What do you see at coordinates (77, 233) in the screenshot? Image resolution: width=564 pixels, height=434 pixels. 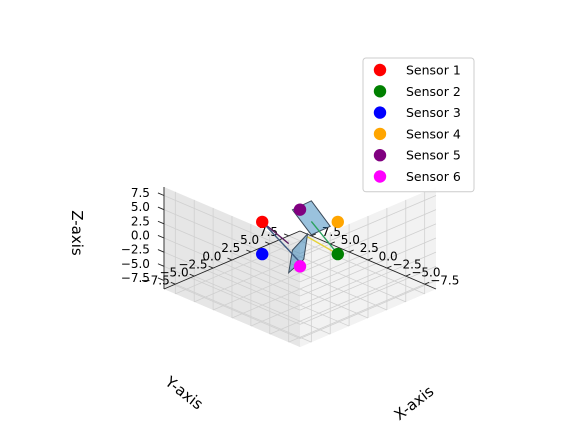 I see `z-axis-label: Z-axis` at bounding box center [77, 233].